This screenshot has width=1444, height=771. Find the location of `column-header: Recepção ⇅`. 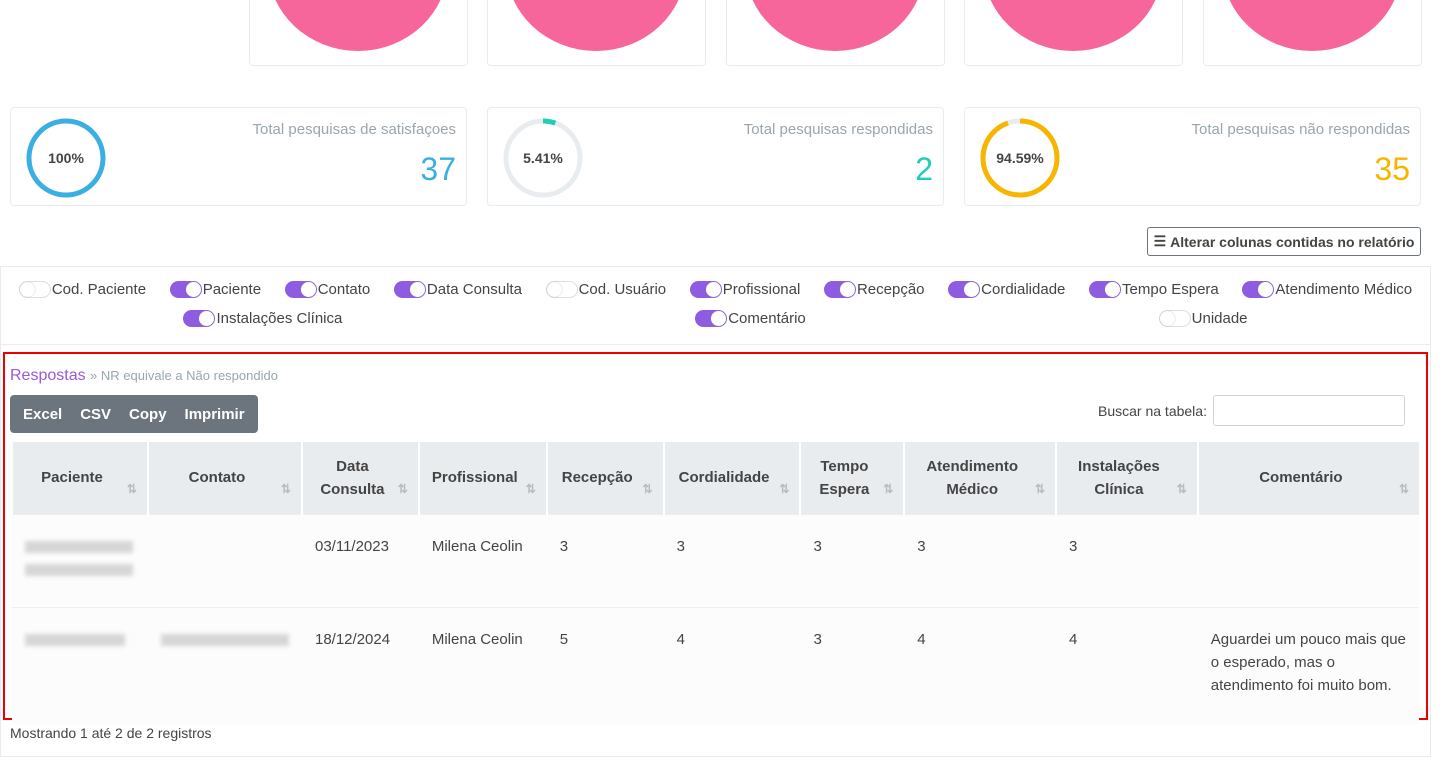

column-header: Recepção ⇅ is located at coordinates (604, 478).